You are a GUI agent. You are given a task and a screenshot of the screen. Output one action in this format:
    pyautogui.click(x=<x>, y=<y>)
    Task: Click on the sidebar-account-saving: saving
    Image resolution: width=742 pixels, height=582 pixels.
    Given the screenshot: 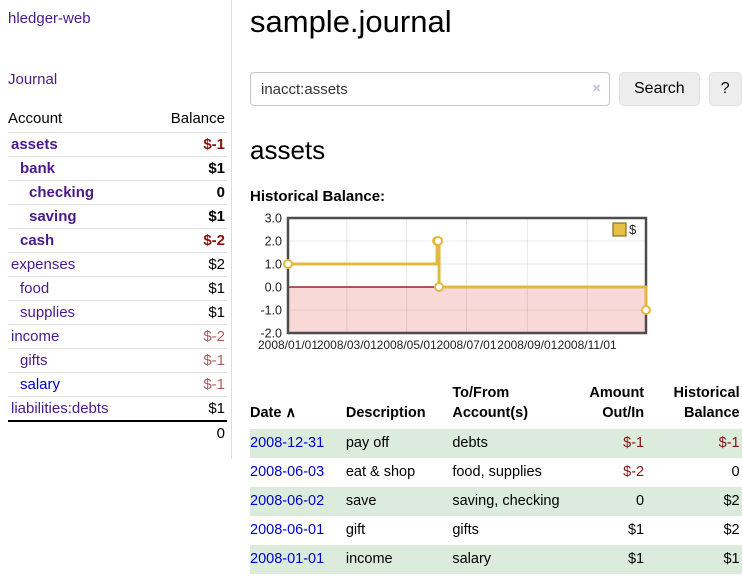 What is the action you would take?
    pyautogui.click(x=53, y=216)
    